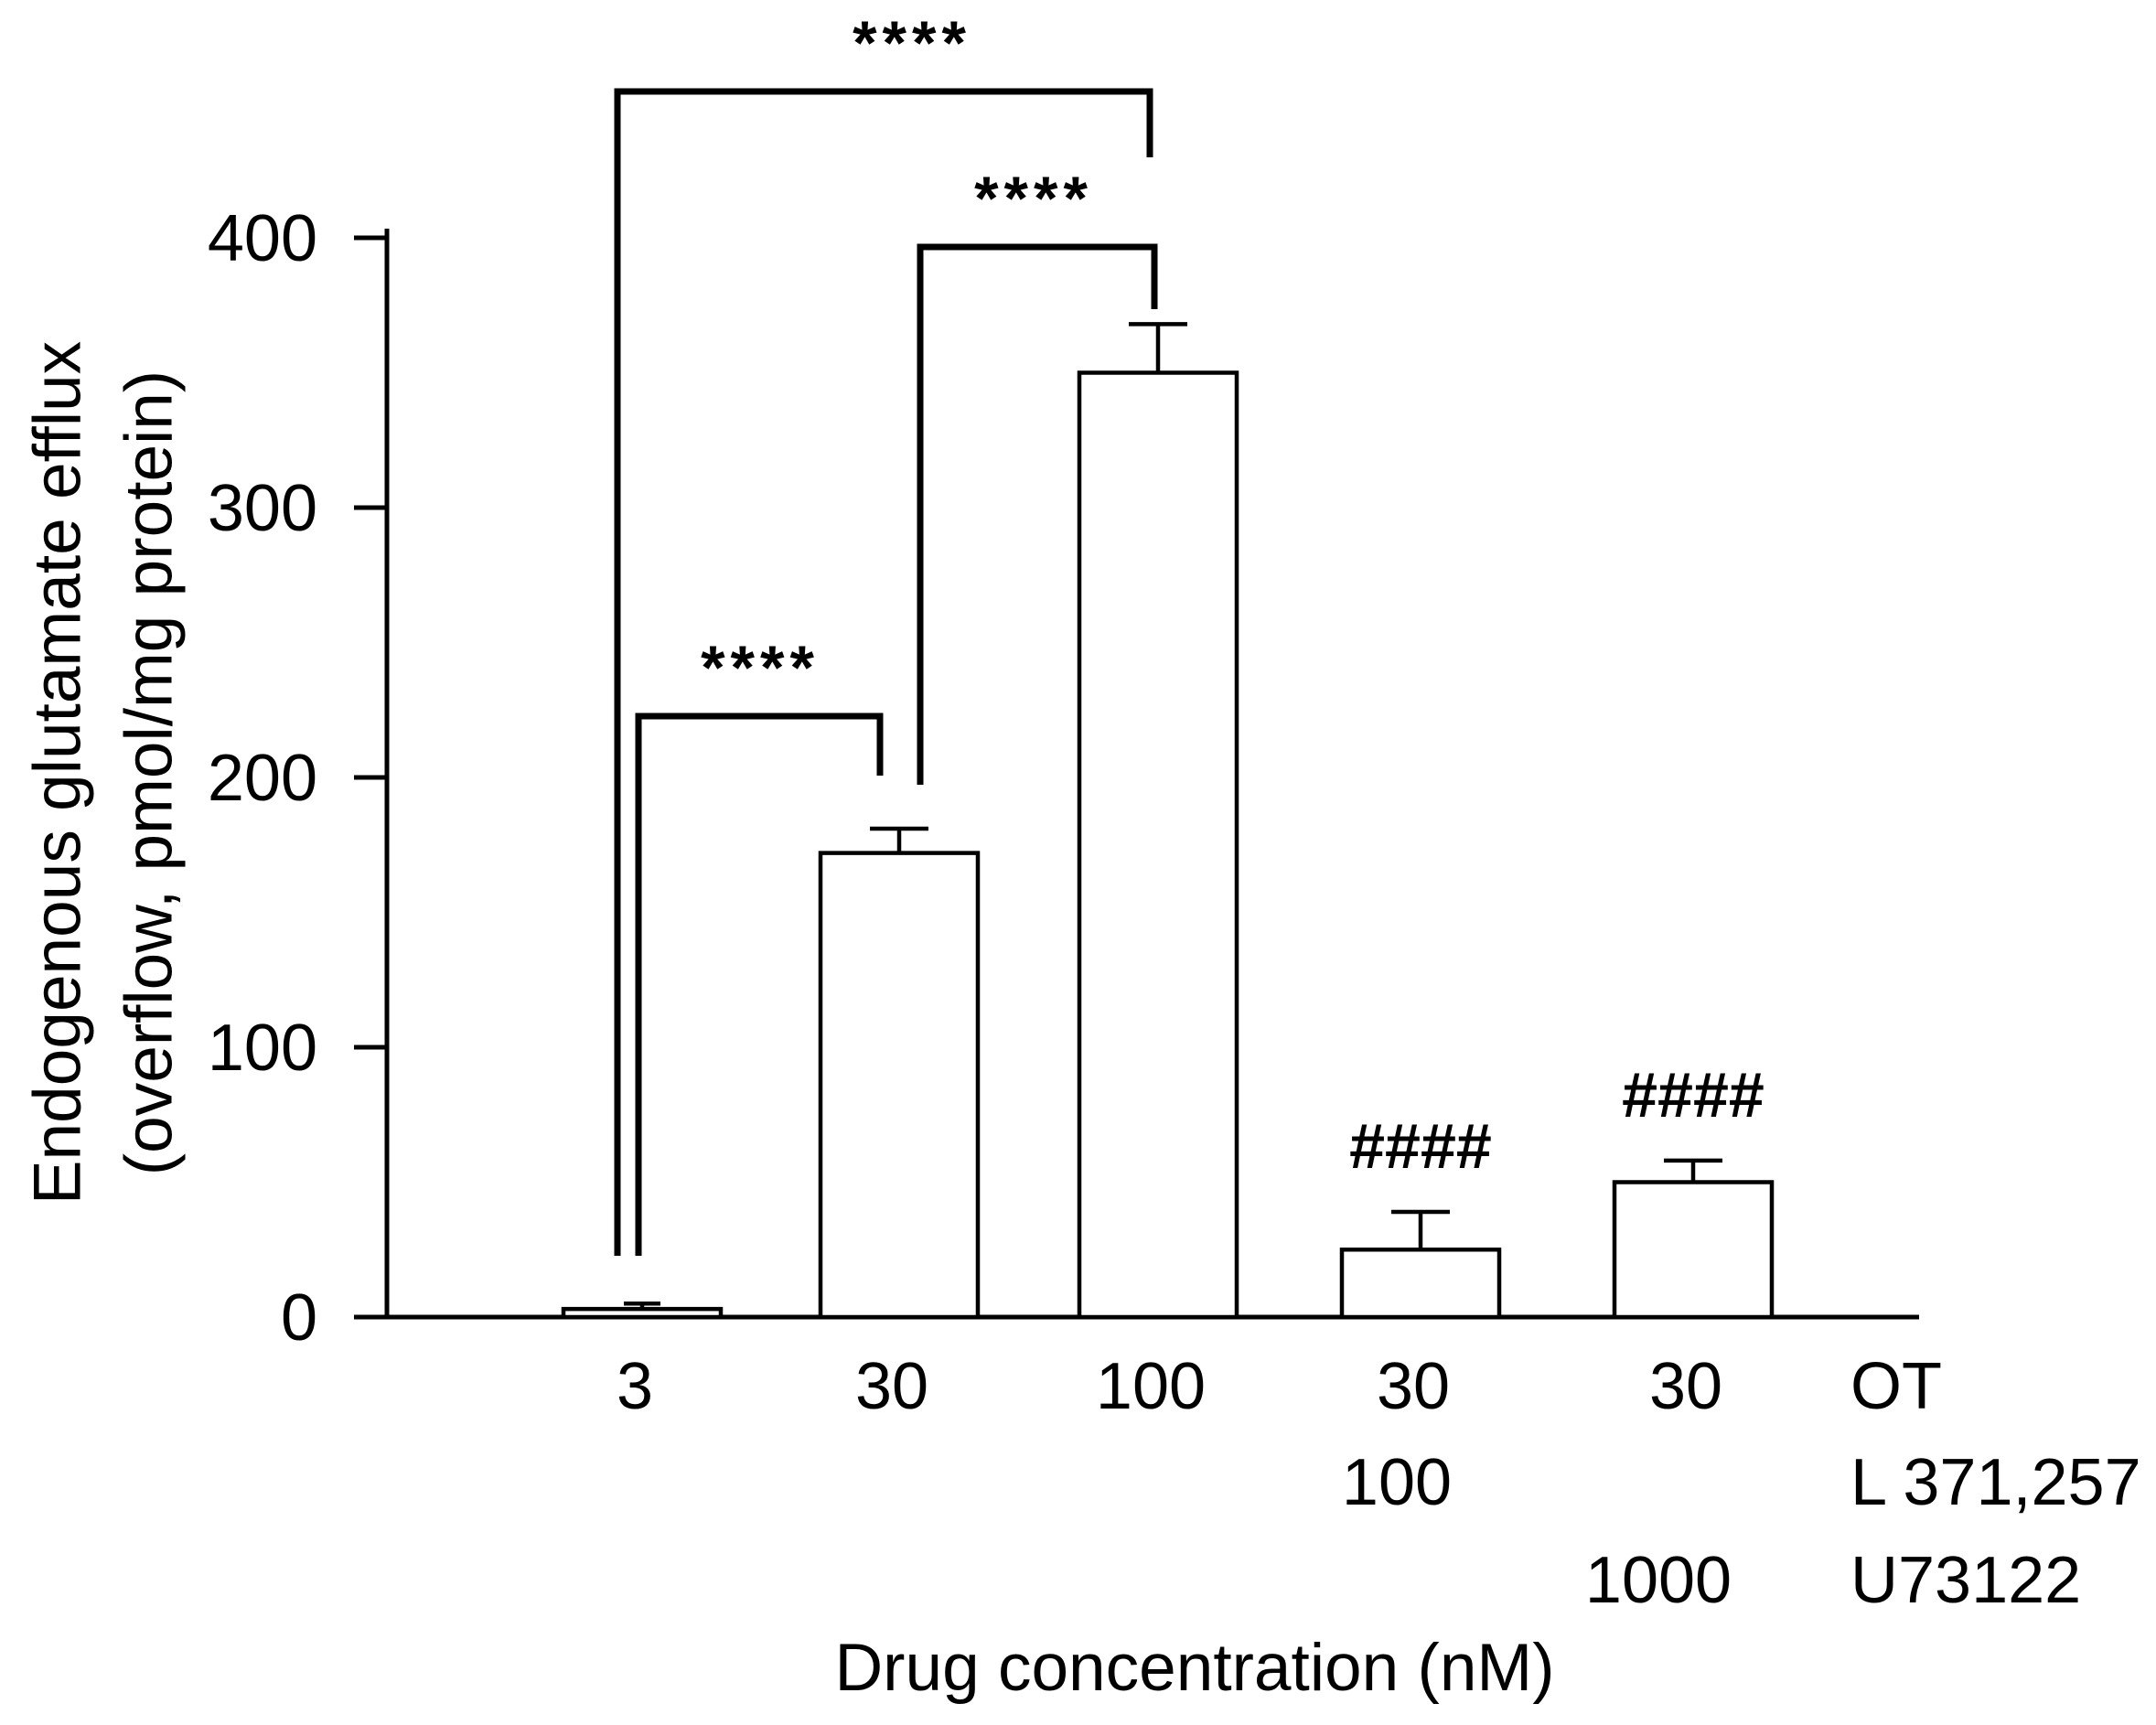 The image size is (2156, 1725). I want to click on y-axis-title-line2: (overflow, pmol/mg protein), so click(150, 772).